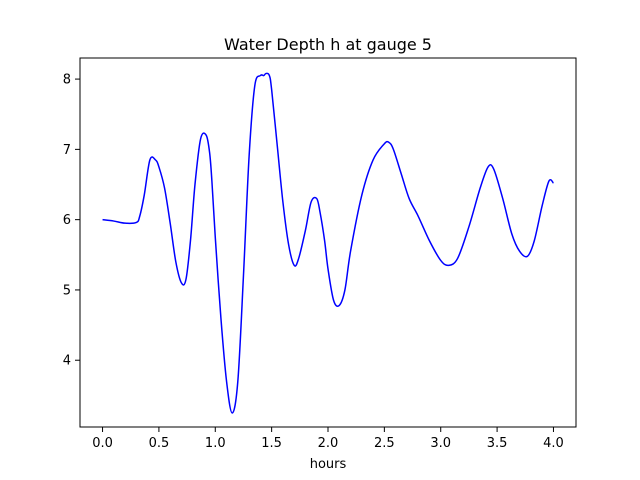 The height and width of the screenshot is (480, 640). Describe the element at coordinates (271, 443) in the screenshot. I see `x-tick-label: 1.5` at that location.